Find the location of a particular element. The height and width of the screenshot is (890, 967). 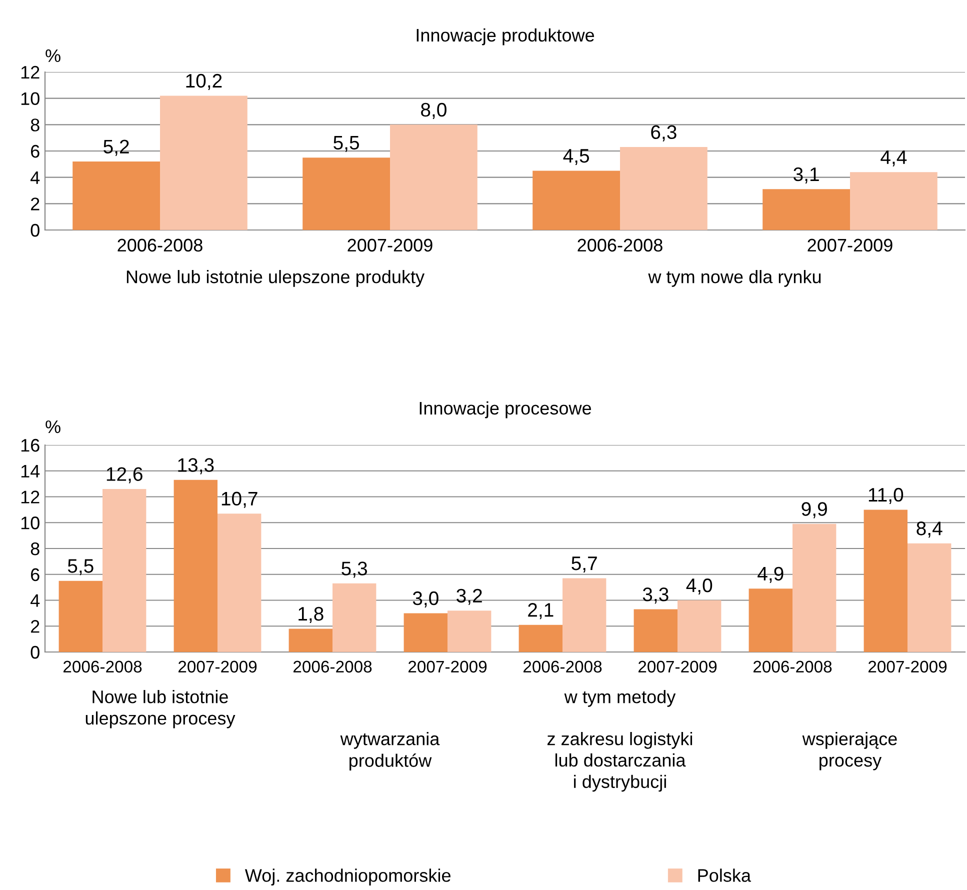

text: w tym metody is located at coordinates (620, 698).